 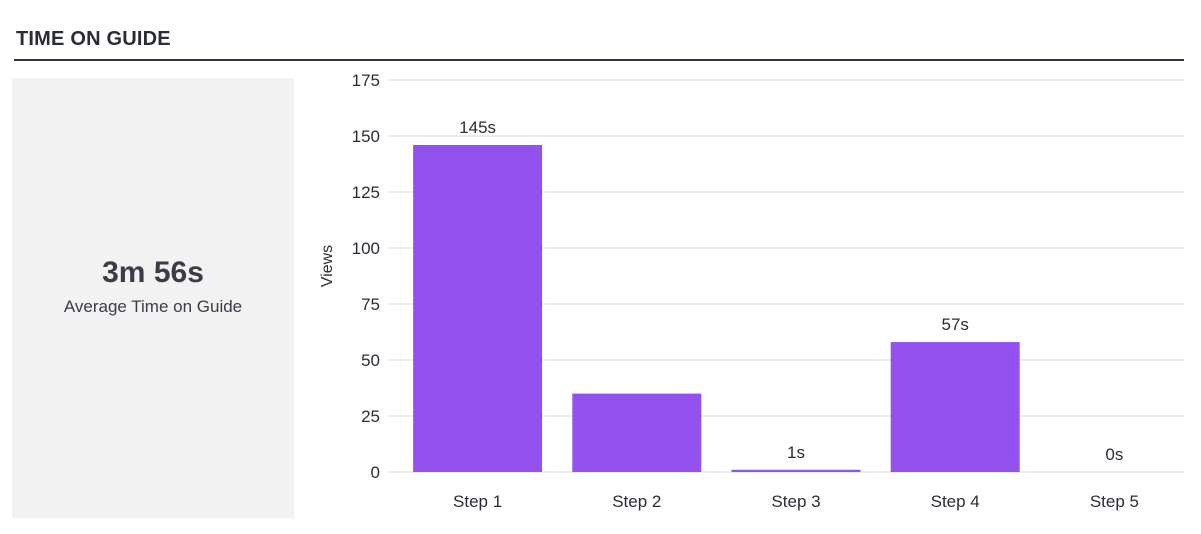 What do you see at coordinates (1114, 454) in the screenshot?
I see `bar-data-label: 0s` at bounding box center [1114, 454].